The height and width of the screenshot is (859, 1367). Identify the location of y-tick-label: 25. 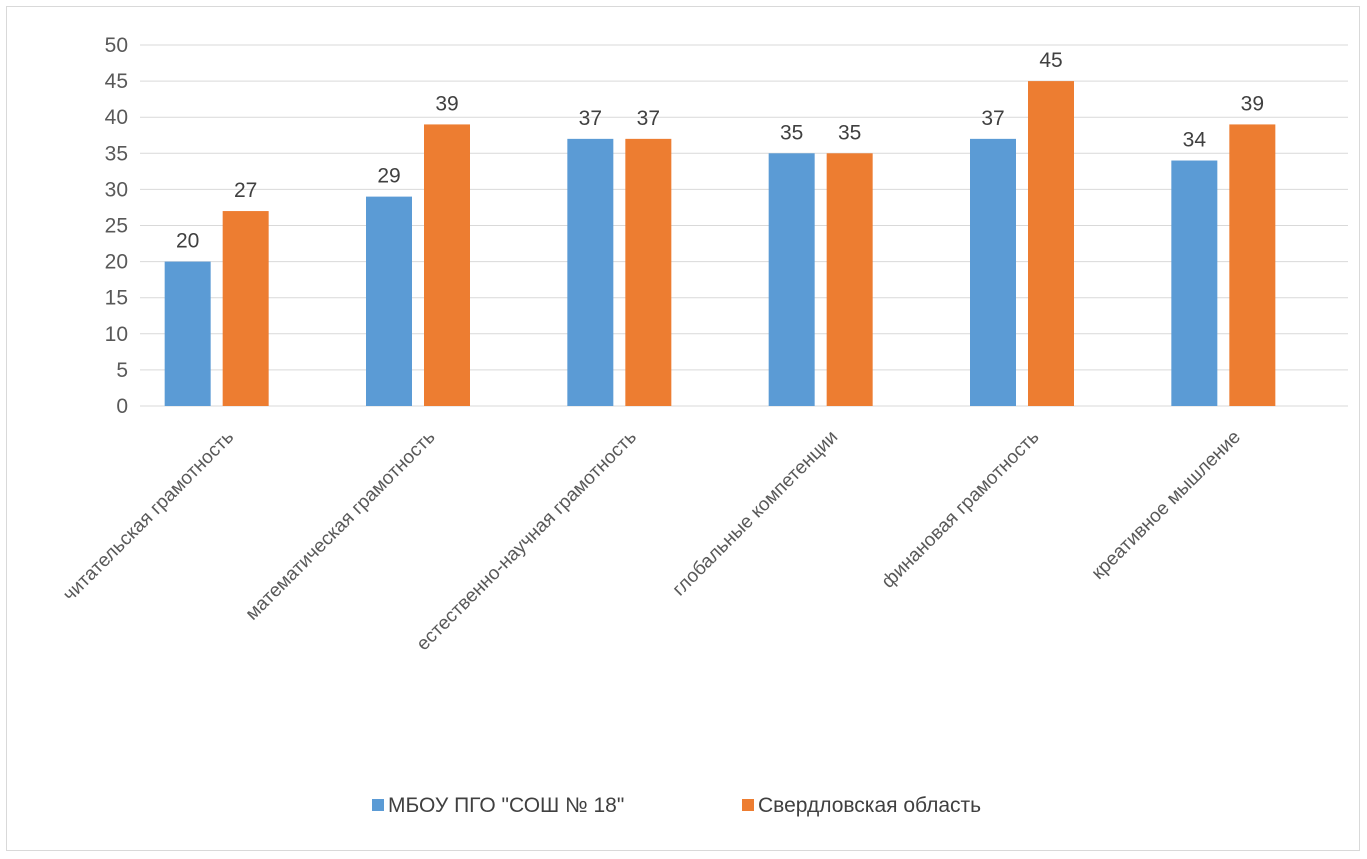
(116, 226).